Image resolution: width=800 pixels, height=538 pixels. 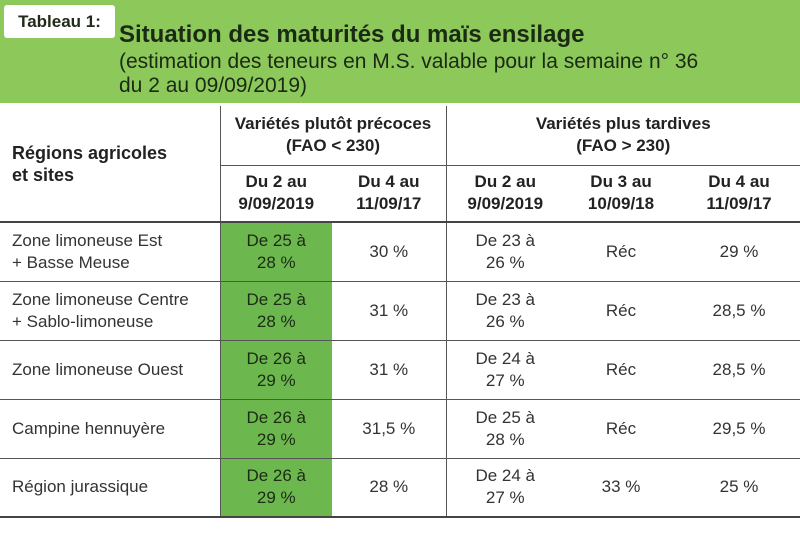 What do you see at coordinates (623, 124) in the screenshot?
I see `group-header-late-line-1: Variétés plus tardives` at bounding box center [623, 124].